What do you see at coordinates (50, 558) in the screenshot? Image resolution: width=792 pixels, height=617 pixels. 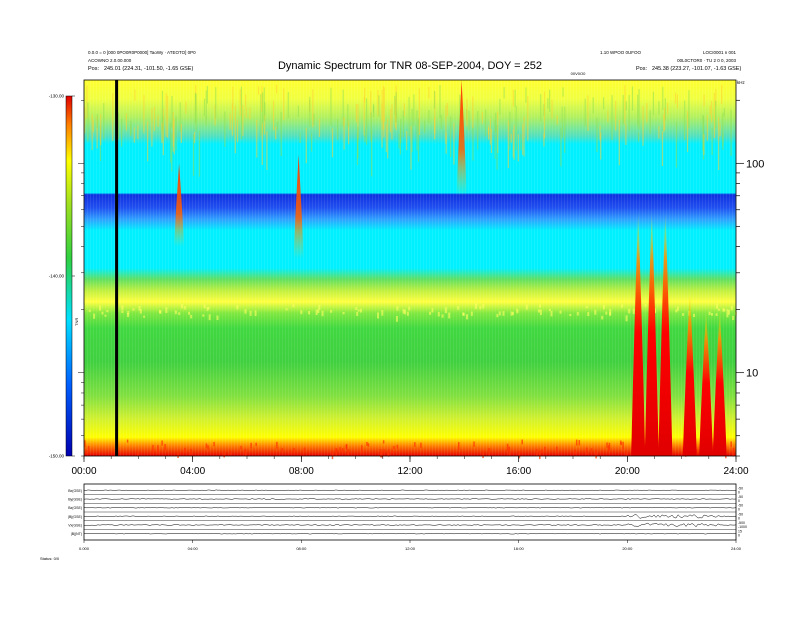 I see `footer-status: Status: 0/0` at bounding box center [50, 558].